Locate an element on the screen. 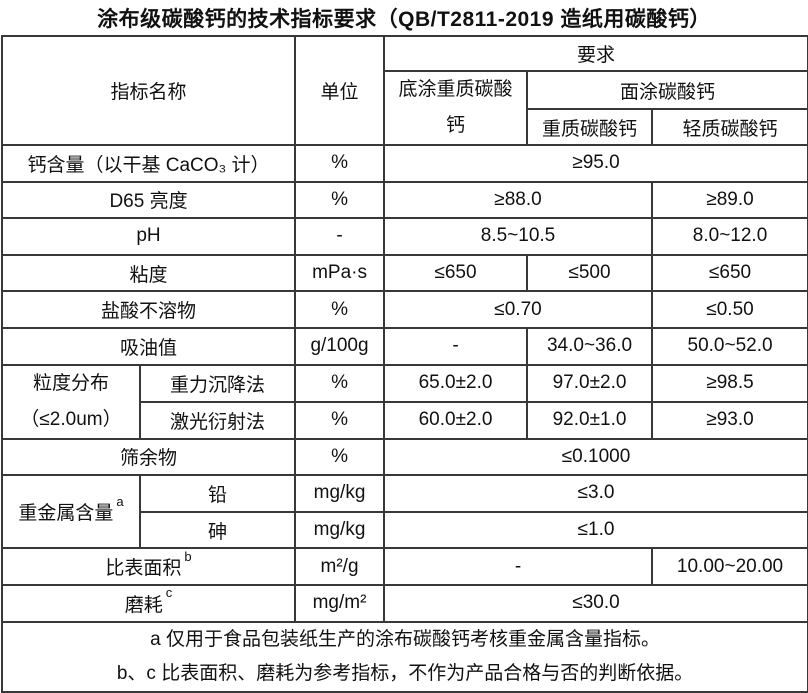 The image size is (808, 693). surface-area-name: 比表面积b is located at coordinates (148, 566).